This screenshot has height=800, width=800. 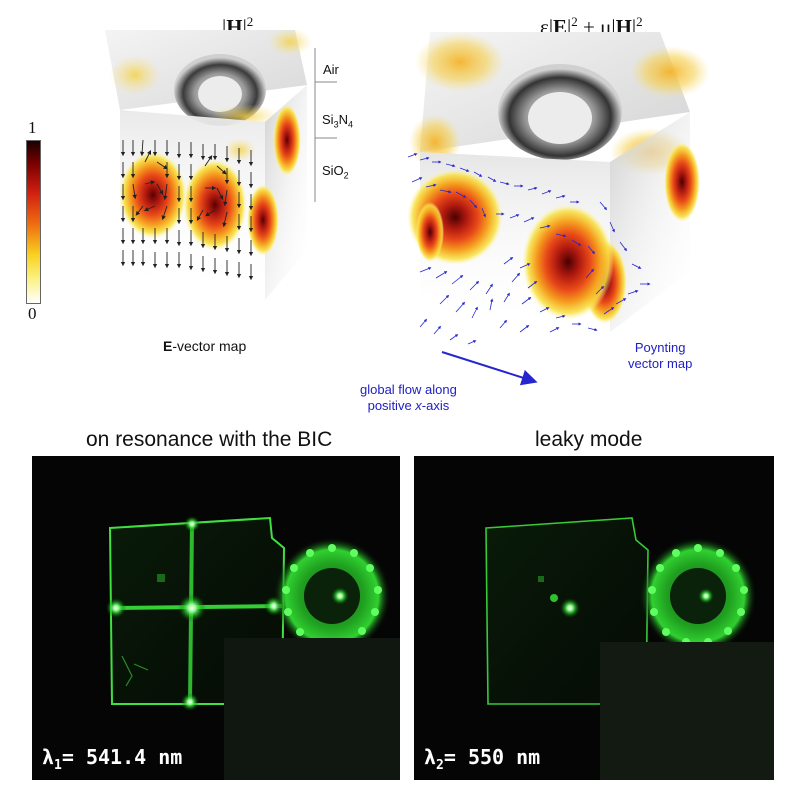 What do you see at coordinates (209, 439) in the screenshot?
I see `photo-title-bic: on resonance with the BIC` at bounding box center [209, 439].